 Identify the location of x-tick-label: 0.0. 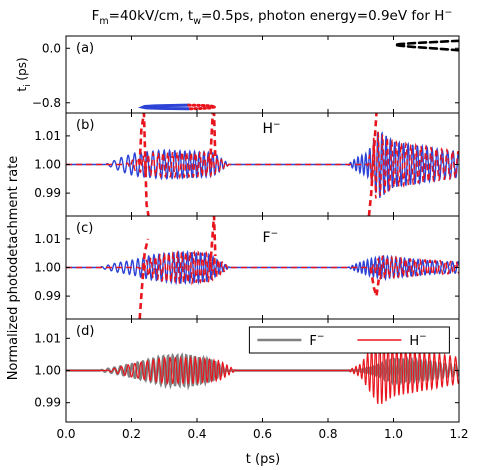
(65, 434).